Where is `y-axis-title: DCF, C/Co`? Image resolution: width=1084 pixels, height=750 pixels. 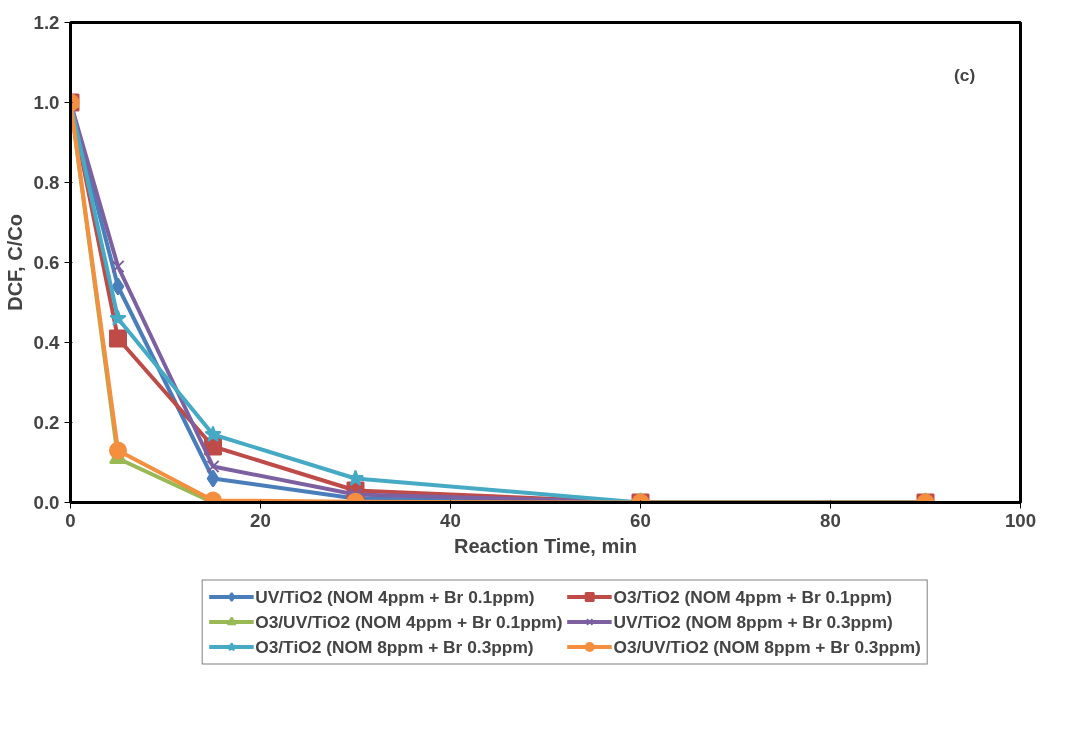
y-axis-title: DCF, C/Co is located at coordinates (14, 262).